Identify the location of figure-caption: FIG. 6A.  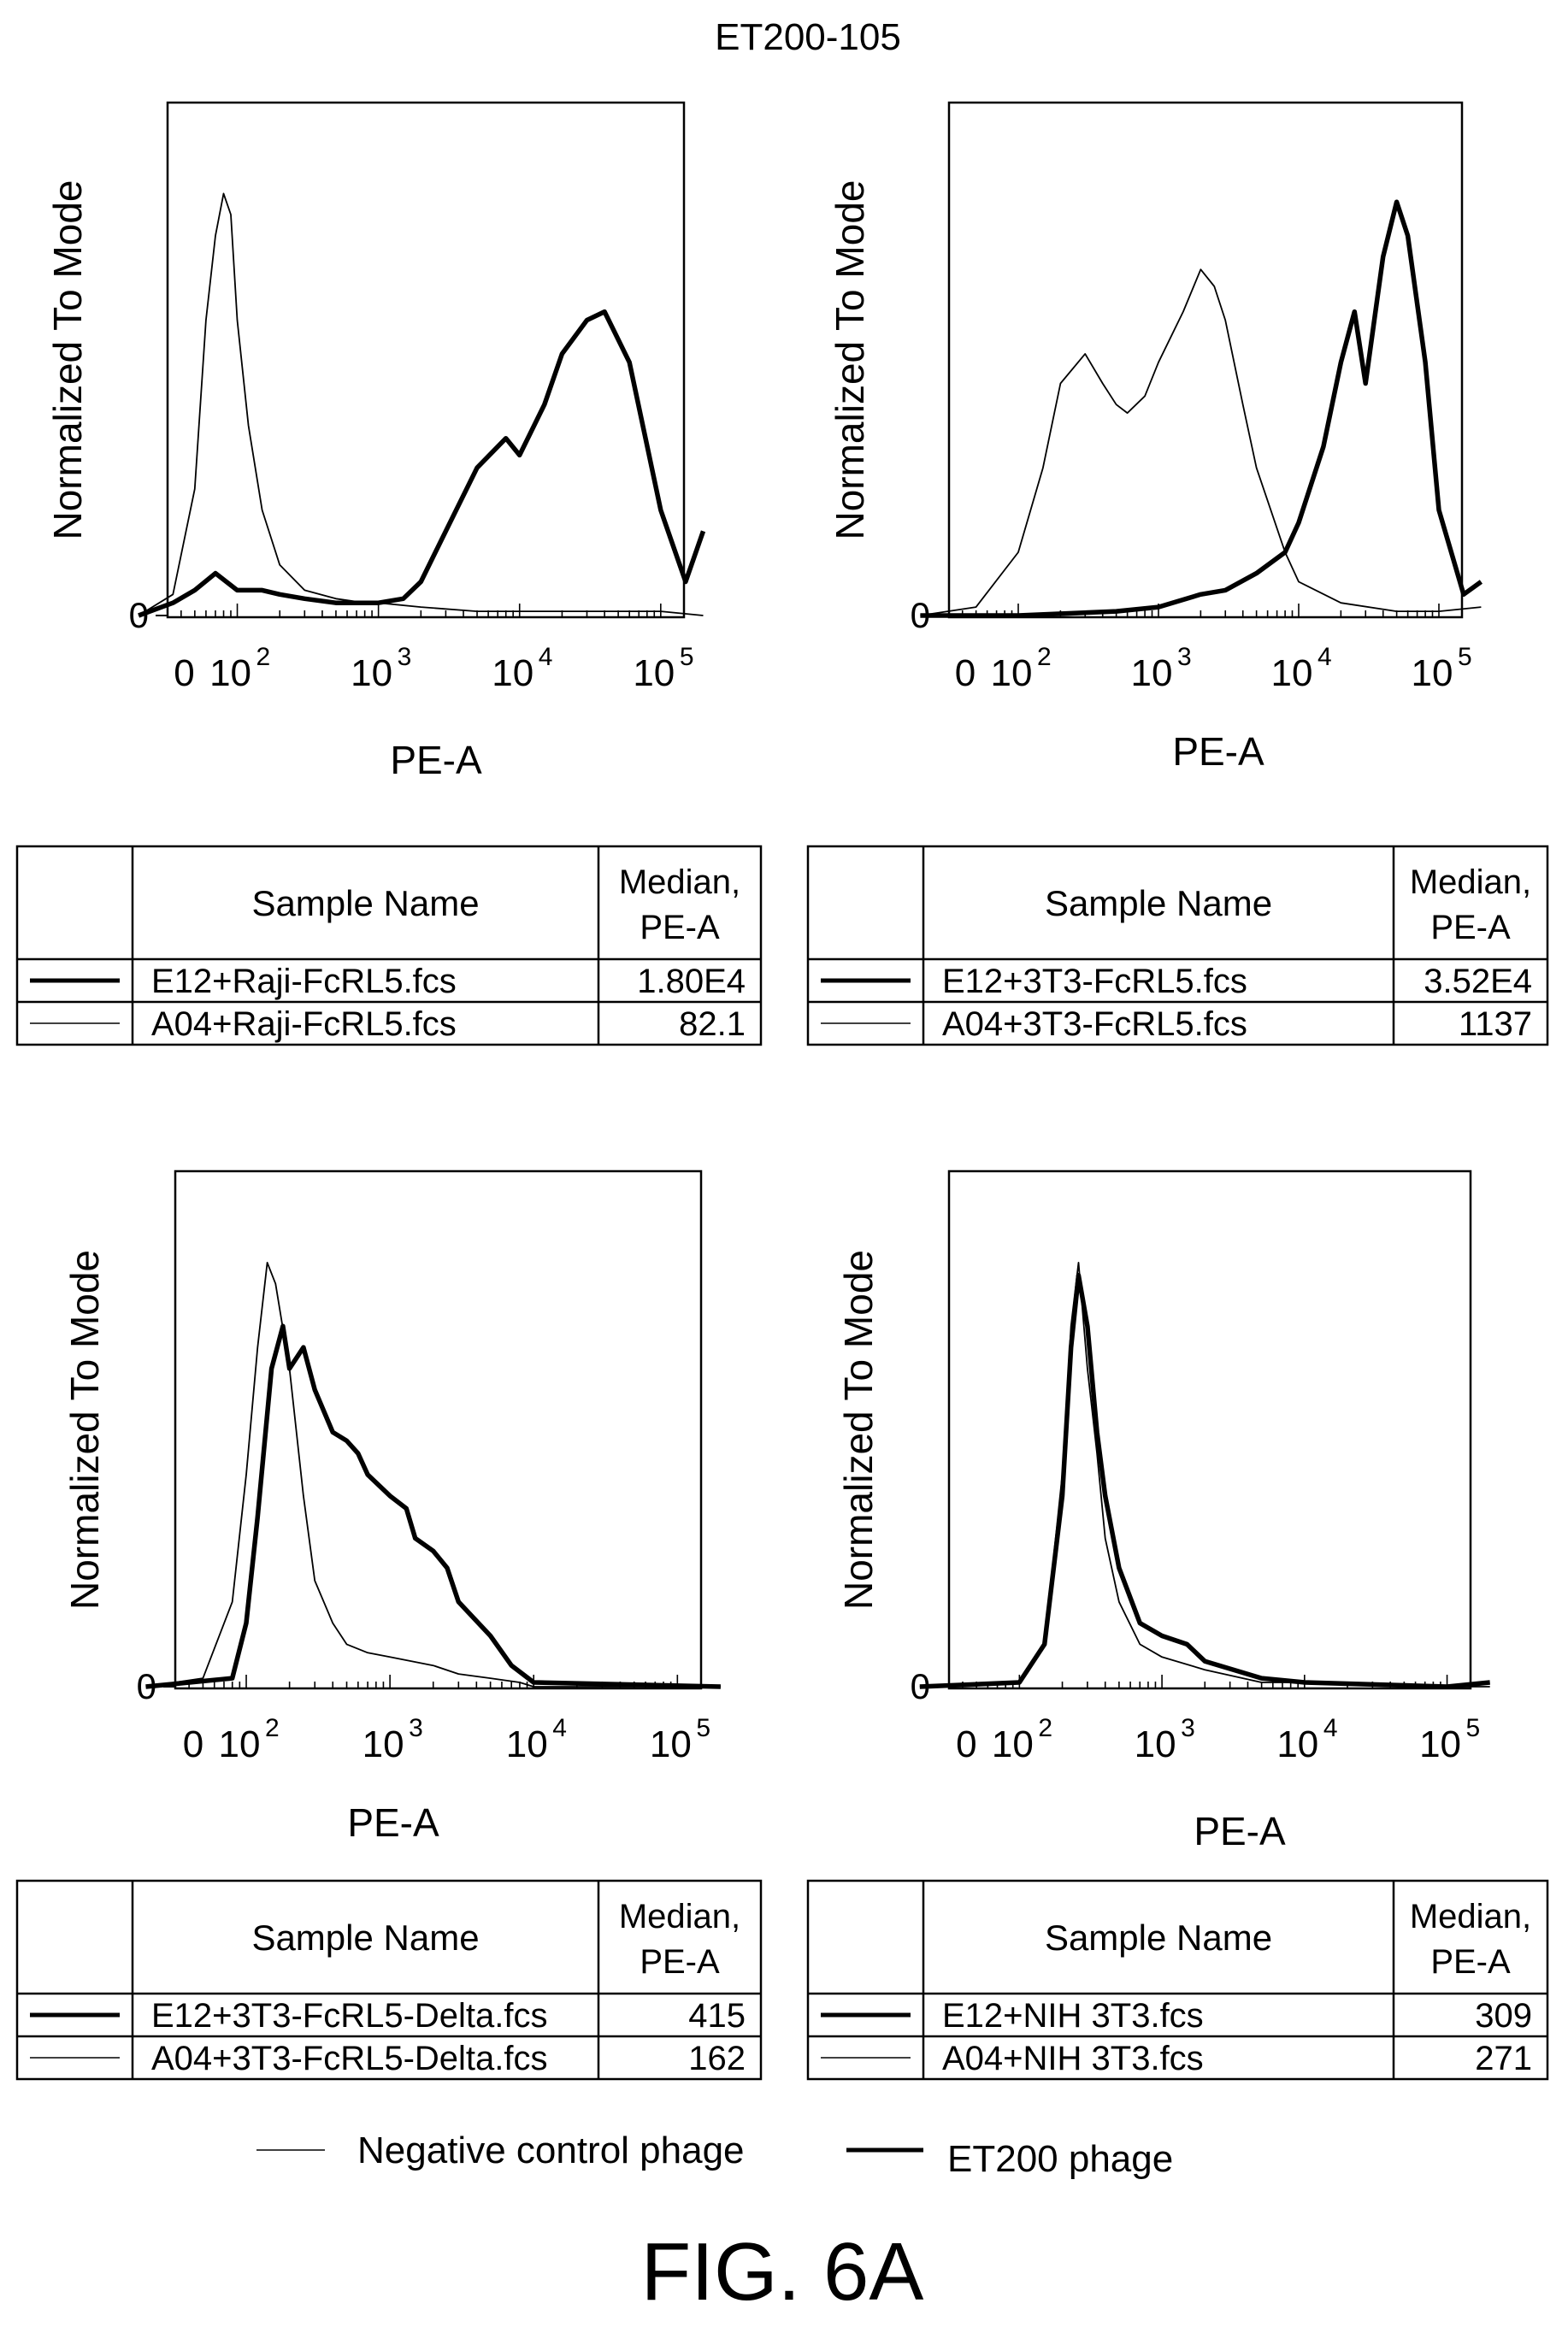
(782, 2272).